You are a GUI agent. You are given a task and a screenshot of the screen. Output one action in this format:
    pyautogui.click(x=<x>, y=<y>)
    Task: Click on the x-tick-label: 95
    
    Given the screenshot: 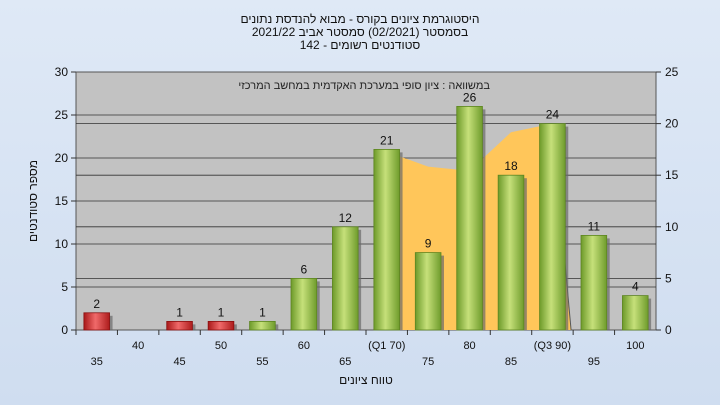 What is the action you would take?
    pyautogui.click(x=594, y=362)
    